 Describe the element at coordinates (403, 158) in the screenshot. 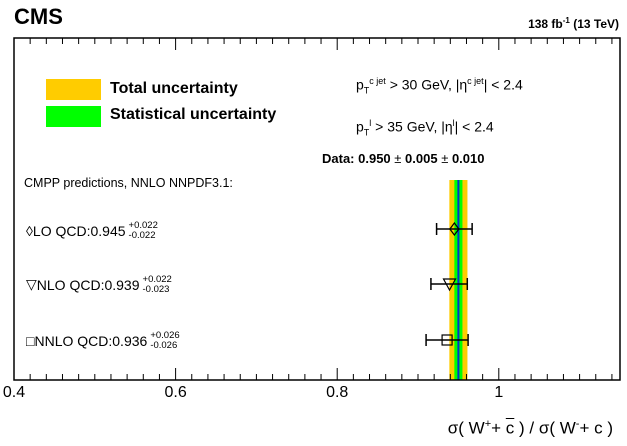

I see `measurement-label: Data: 0.950 ± 0.005 ± 0.010` at that location.